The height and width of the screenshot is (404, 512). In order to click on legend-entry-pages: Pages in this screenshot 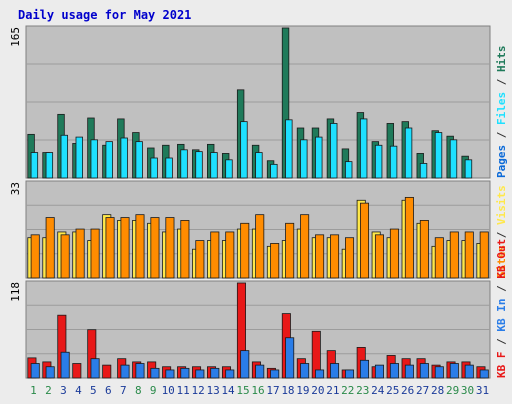, I will do `click(501, 161)`.